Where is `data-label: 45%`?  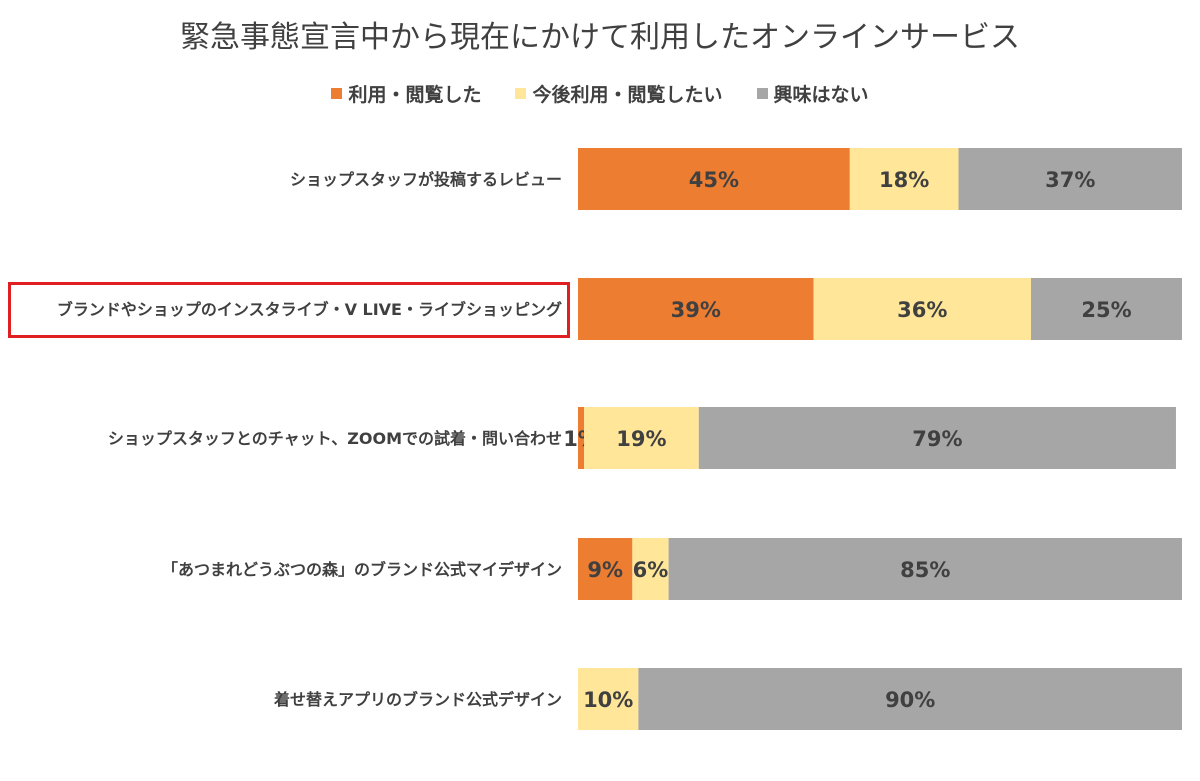 data-label: 45% is located at coordinates (714, 180).